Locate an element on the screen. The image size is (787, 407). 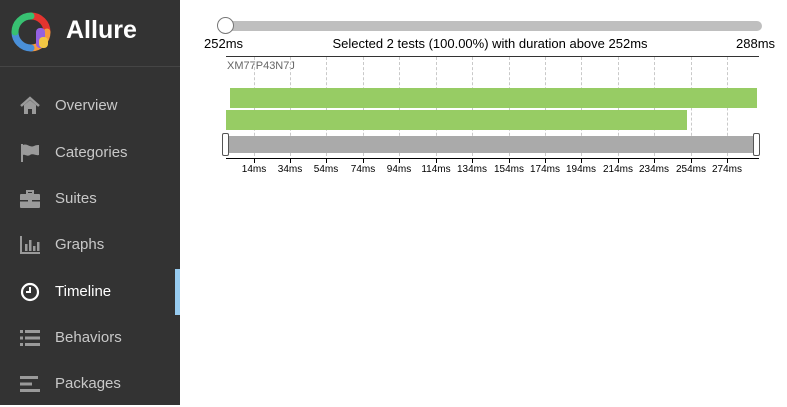
align-left-icon is located at coordinates (30, 384).